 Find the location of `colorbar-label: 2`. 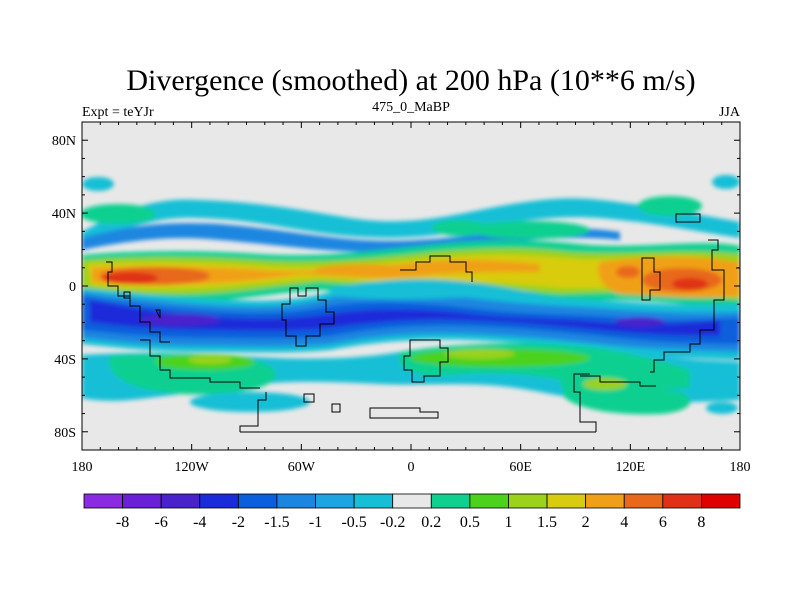

colorbar-label: 2 is located at coordinates (586, 522).